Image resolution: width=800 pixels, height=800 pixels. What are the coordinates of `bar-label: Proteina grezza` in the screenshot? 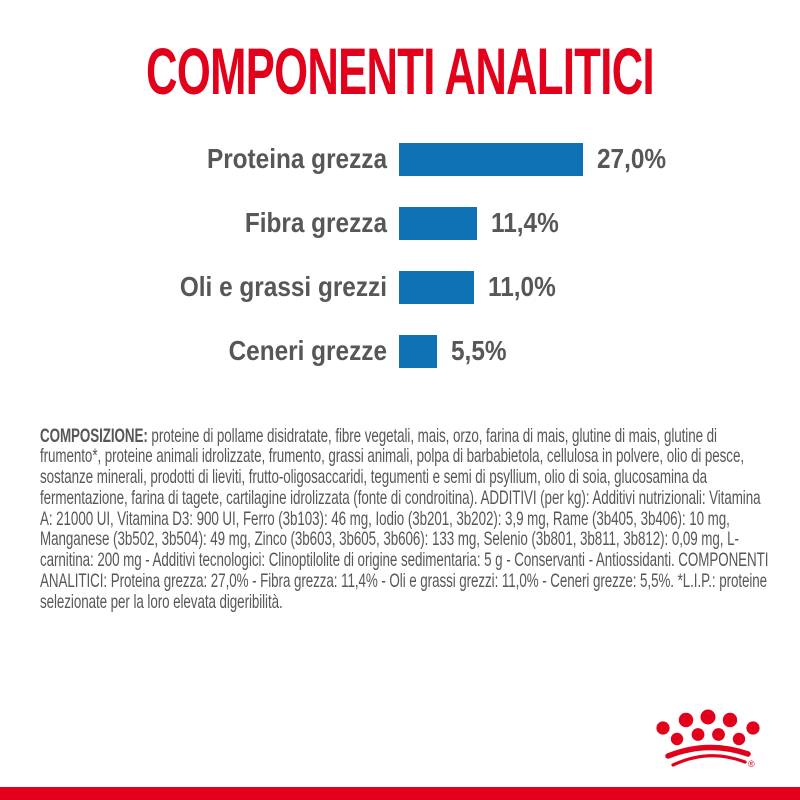 It's located at (296, 158).